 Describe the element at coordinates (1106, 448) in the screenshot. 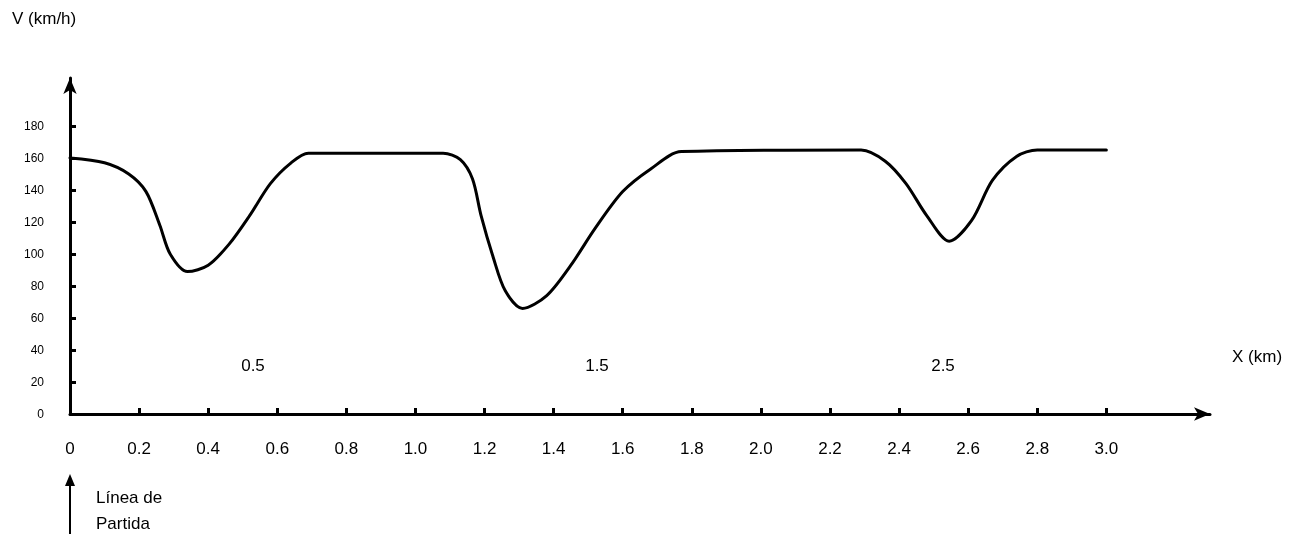

I see `x-tick-label: 3.0` at that location.